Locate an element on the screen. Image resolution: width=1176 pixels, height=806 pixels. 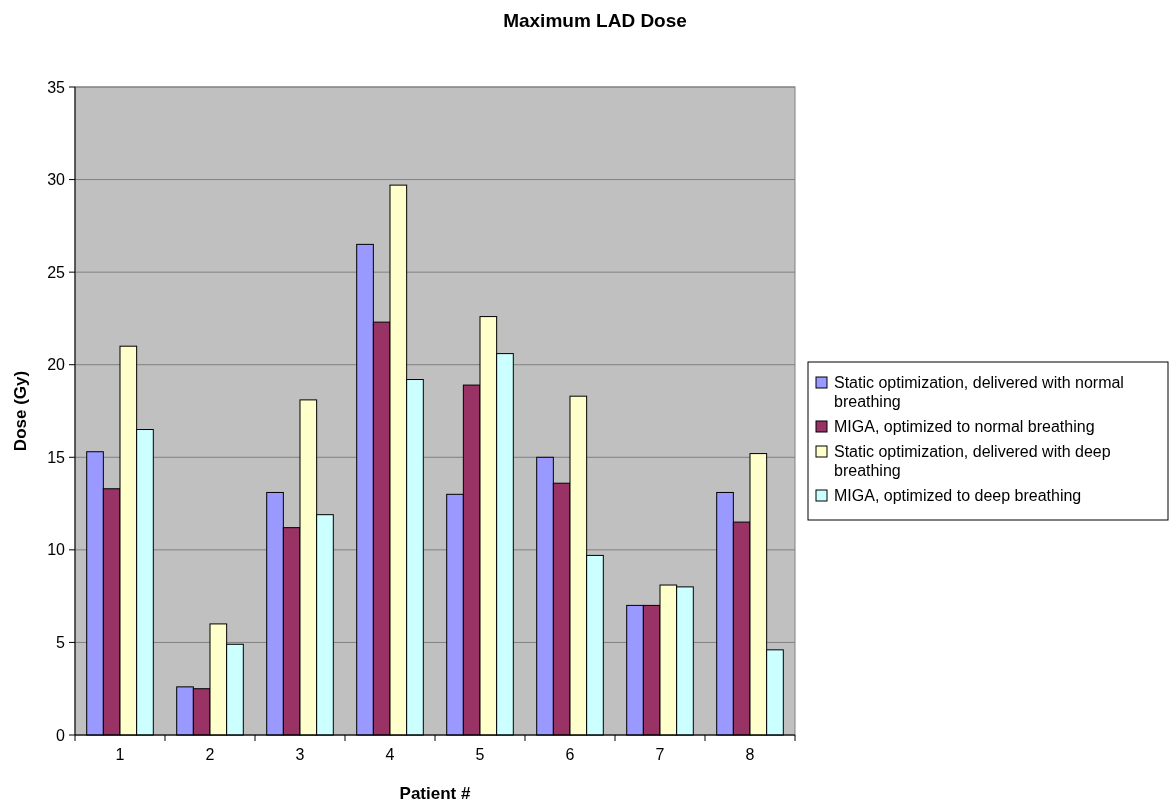
x-tick-label: 5 is located at coordinates (480, 754).